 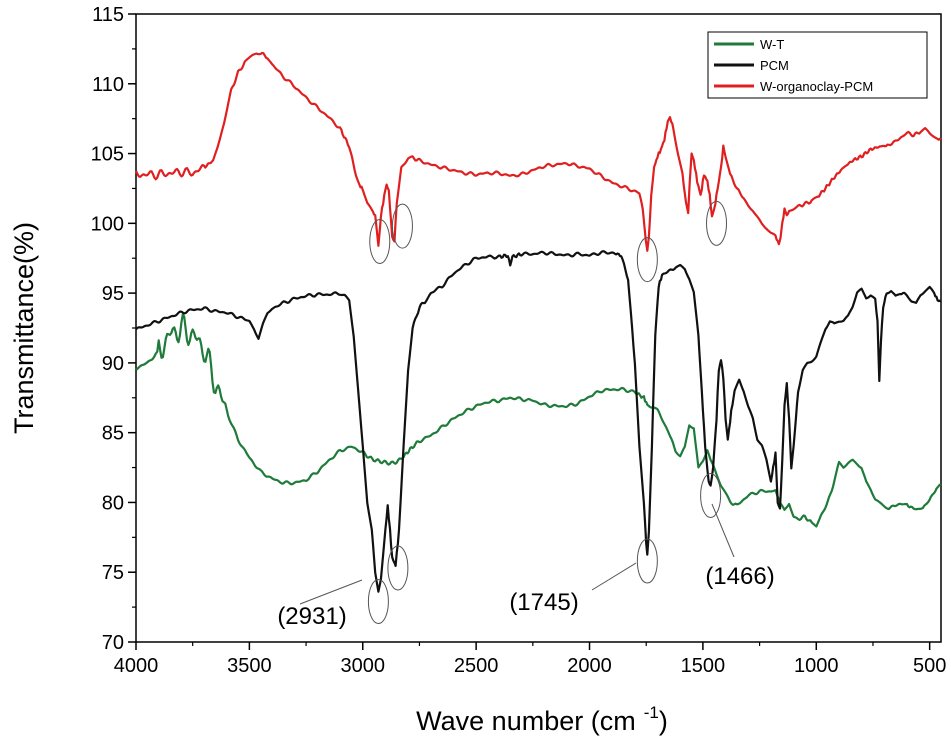 What do you see at coordinates (816, 86) in the screenshot?
I see `legend-label-organoclay: W-organoclay-PCM` at bounding box center [816, 86].